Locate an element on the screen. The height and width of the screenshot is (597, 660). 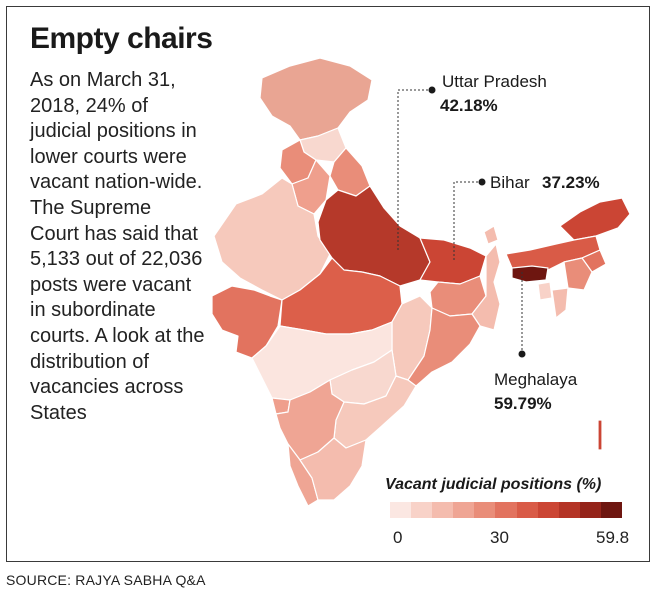
state-mizoram is located at coordinates (560, 303).